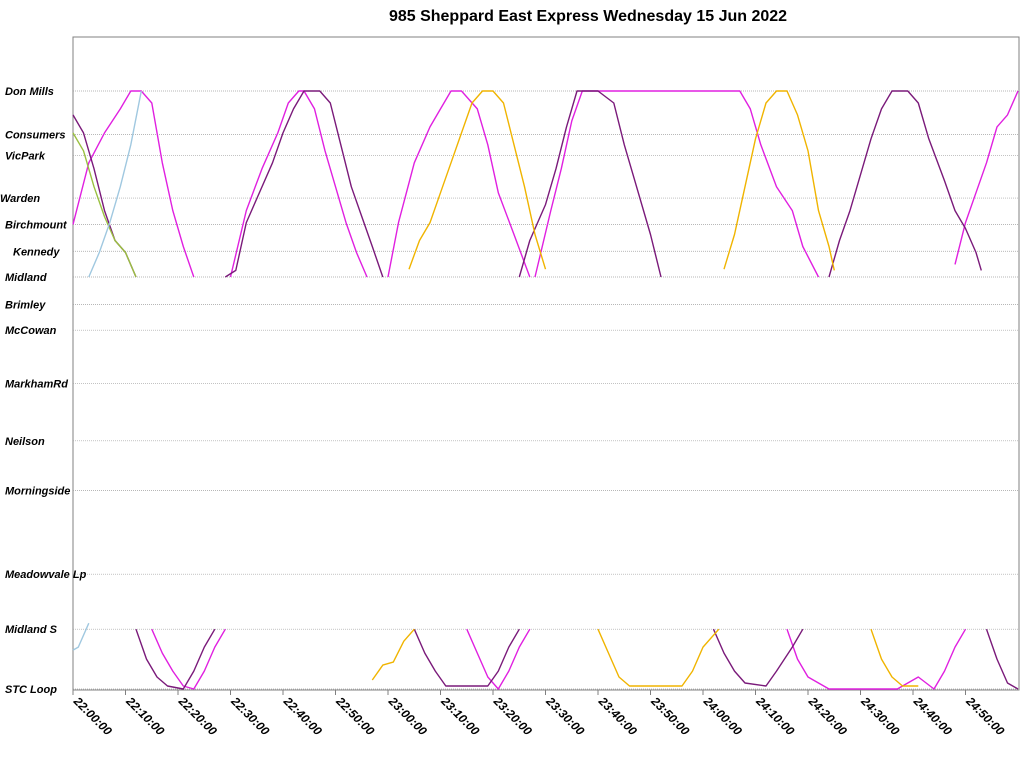 This screenshot has height=757, width=1024. Describe the element at coordinates (92, 716) in the screenshot. I see `x-tick-label-0: 22:00:00` at that location.